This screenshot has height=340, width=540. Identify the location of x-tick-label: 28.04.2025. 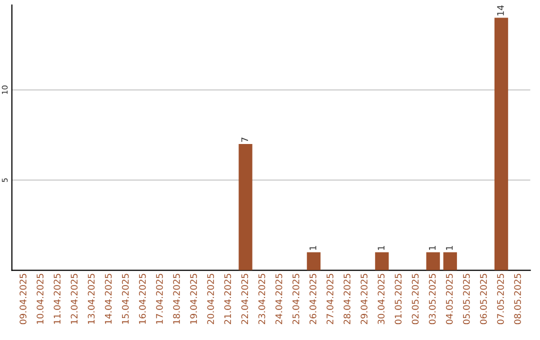
(347, 299).